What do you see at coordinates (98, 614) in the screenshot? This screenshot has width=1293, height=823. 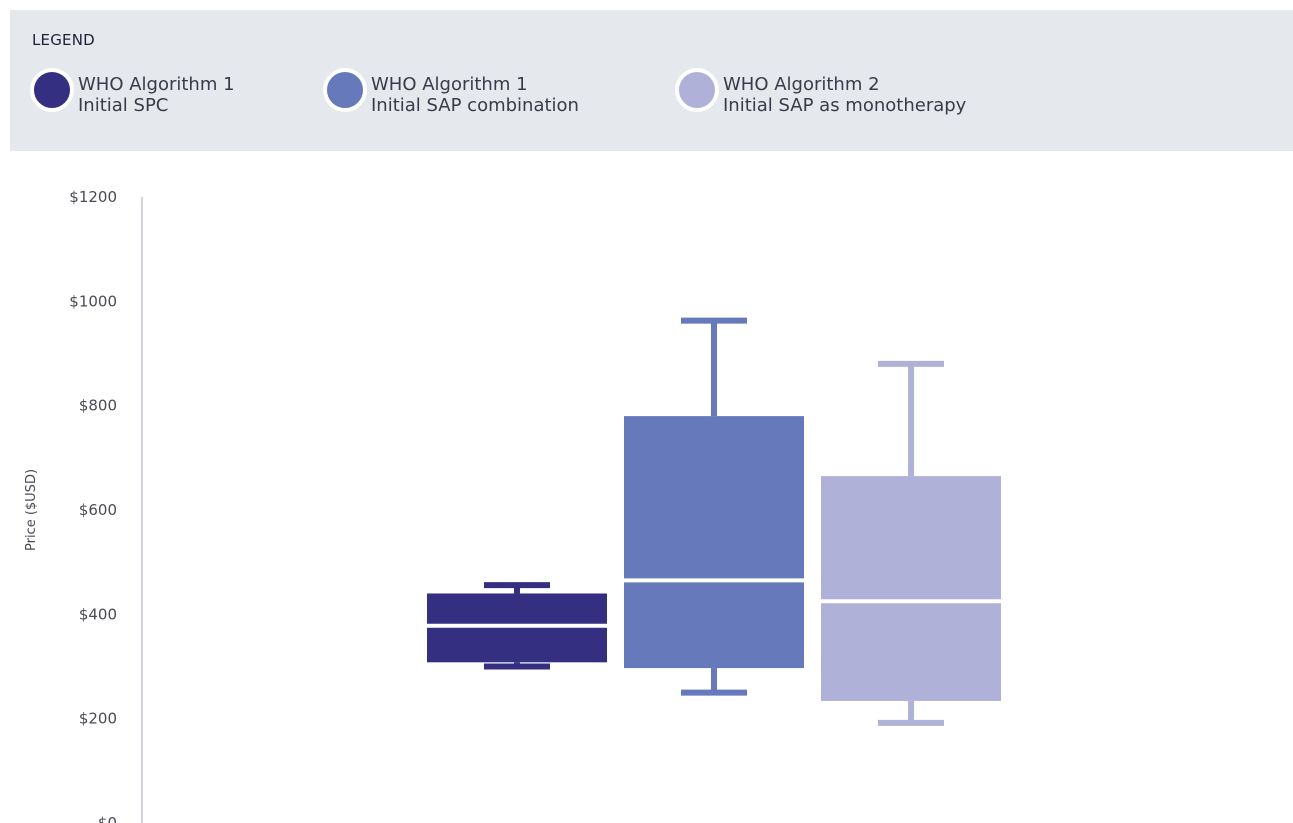 I see `y-tick-label: $400` at bounding box center [98, 614].